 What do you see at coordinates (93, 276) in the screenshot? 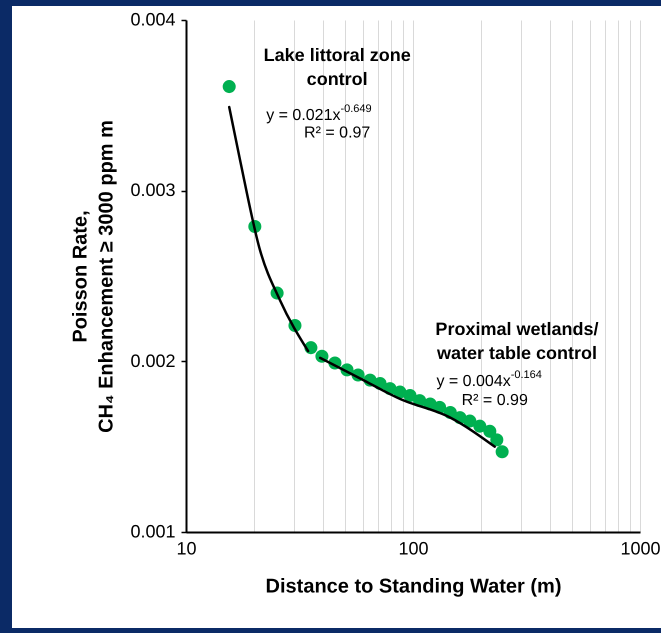
I see `y-axis-title: Poisson Rate, CH₄ Enhancement ≥ 3000 ppm m` at bounding box center [93, 276].